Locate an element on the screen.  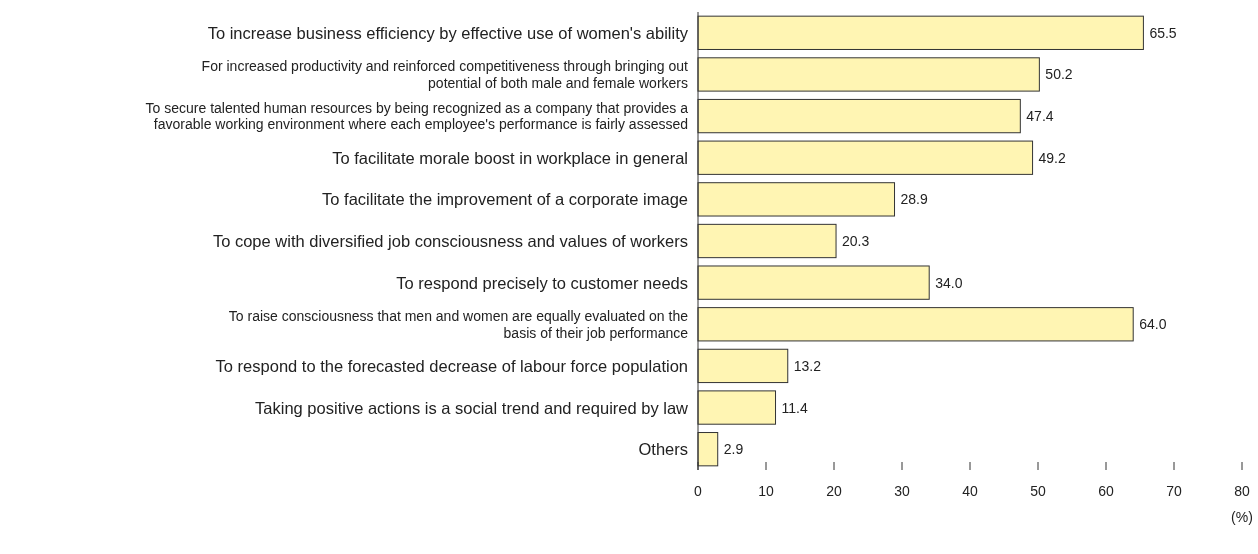
x-tick-label: 0 is located at coordinates (698, 491).